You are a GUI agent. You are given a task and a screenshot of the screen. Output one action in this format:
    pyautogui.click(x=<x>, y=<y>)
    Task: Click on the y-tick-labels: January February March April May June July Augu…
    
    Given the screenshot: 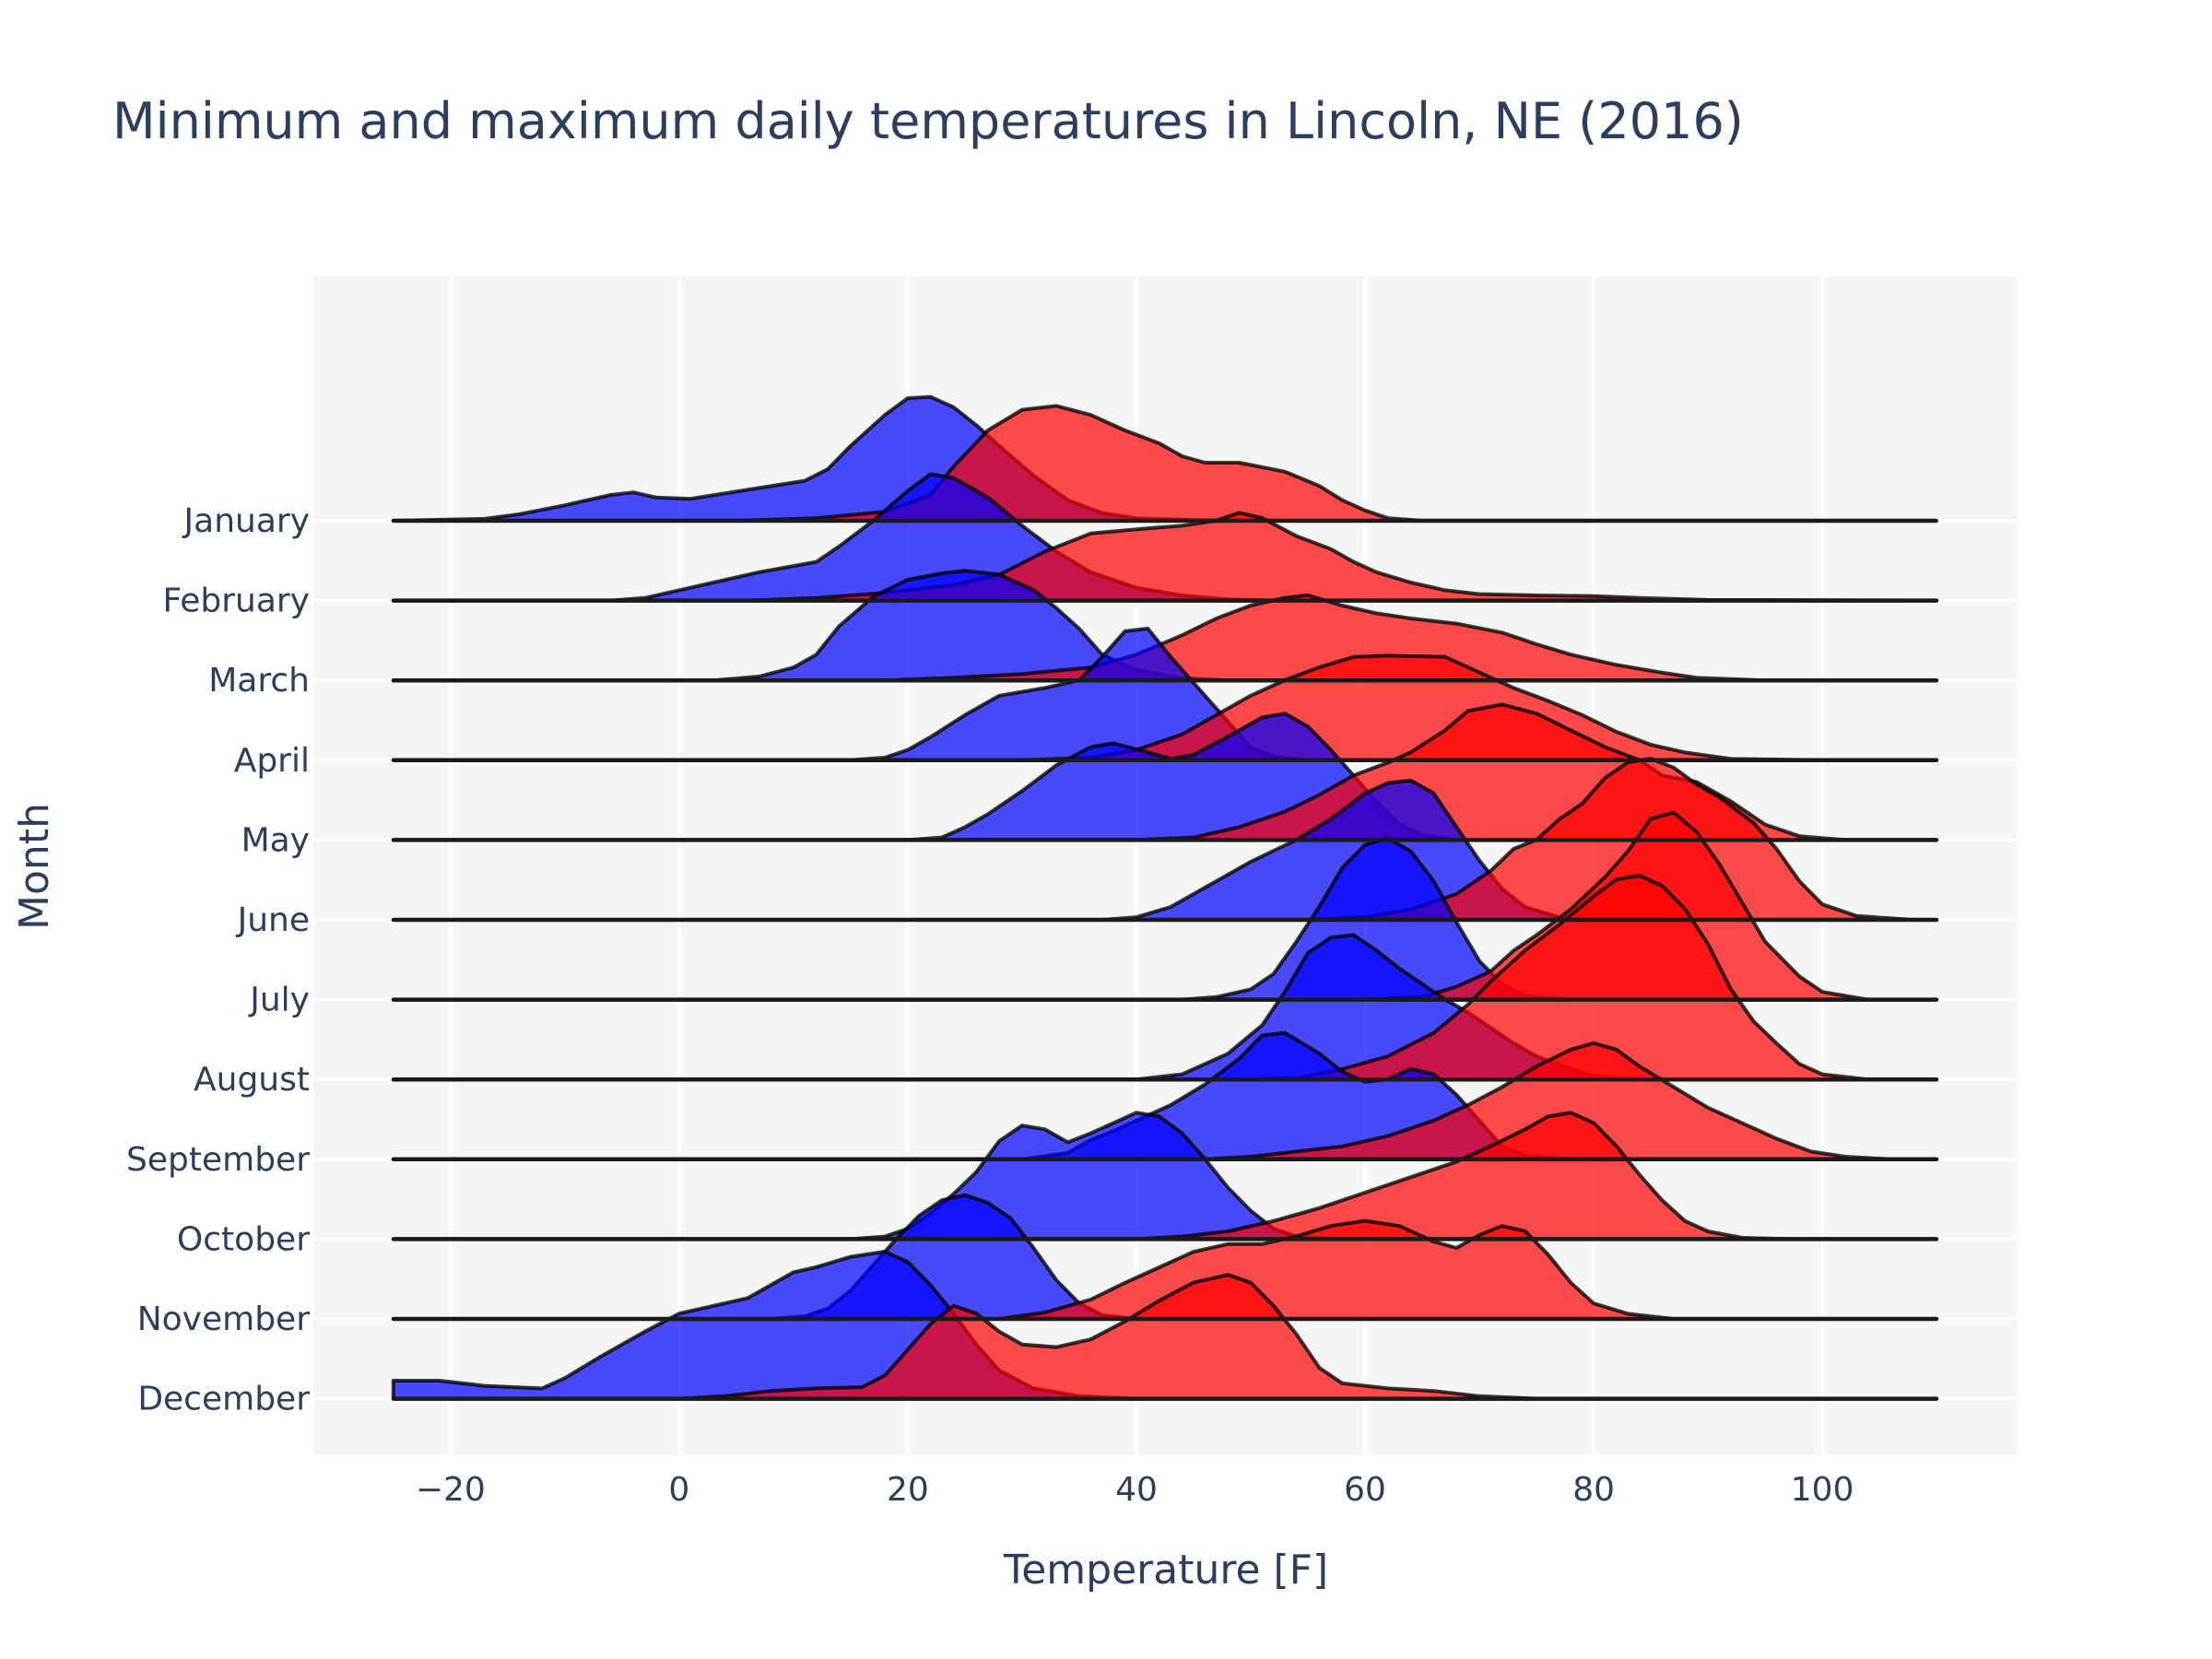 What is the action you would take?
    pyautogui.click(x=218, y=960)
    